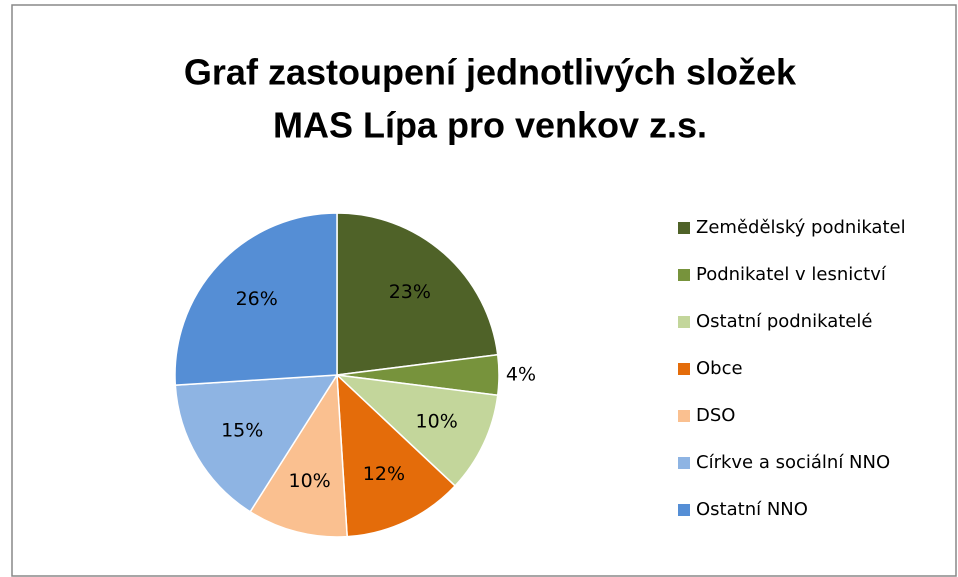  I want to click on legend-label: Církve a sociální NNO, so click(793, 462).